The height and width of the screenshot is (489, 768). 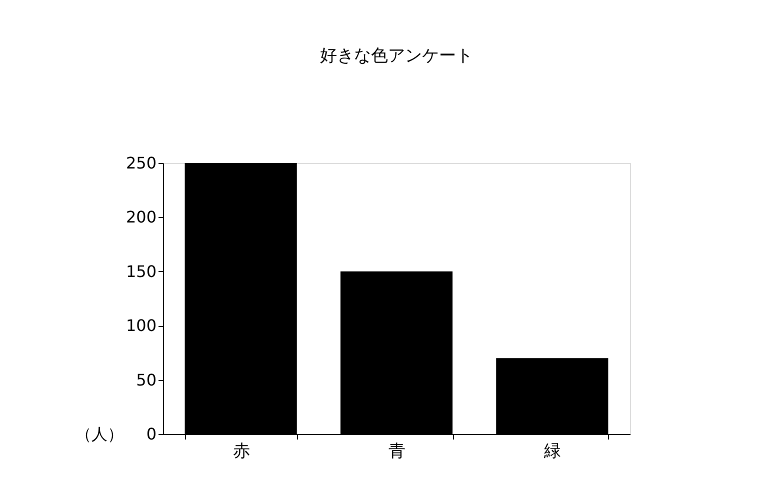 What do you see at coordinates (141, 217) in the screenshot?
I see `y-tick-label: 200` at bounding box center [141, 217].